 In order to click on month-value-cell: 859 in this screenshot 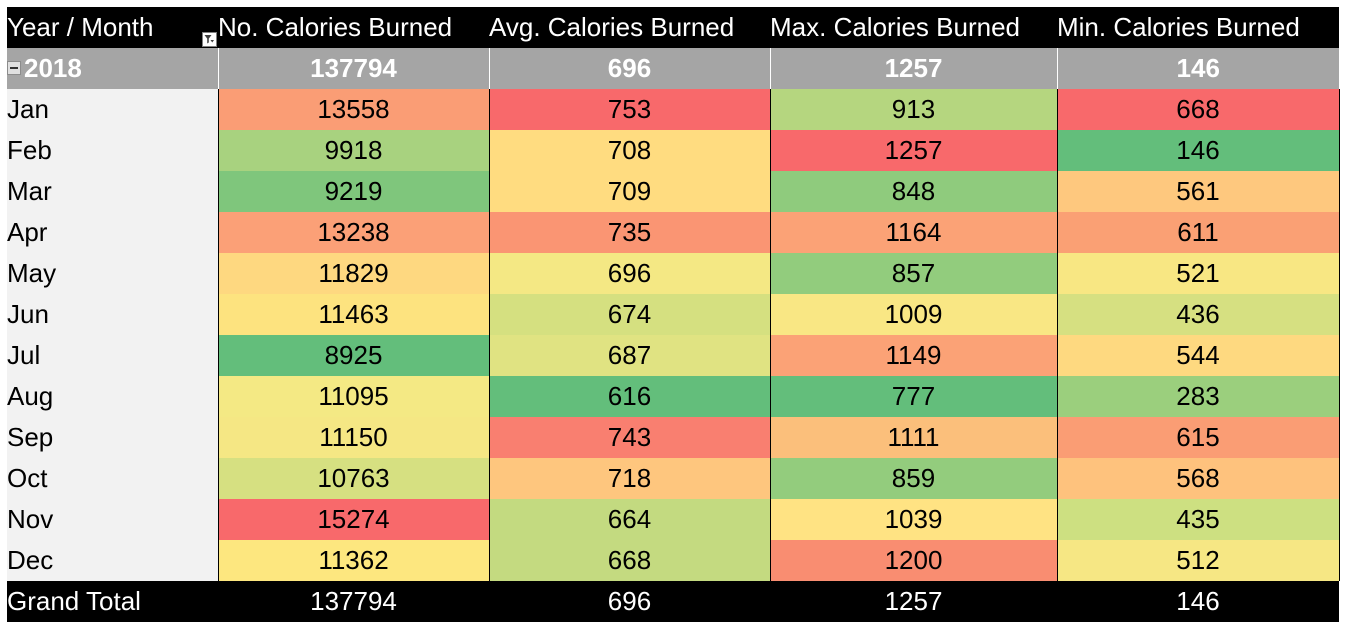, I will do `click(913, 478)`.